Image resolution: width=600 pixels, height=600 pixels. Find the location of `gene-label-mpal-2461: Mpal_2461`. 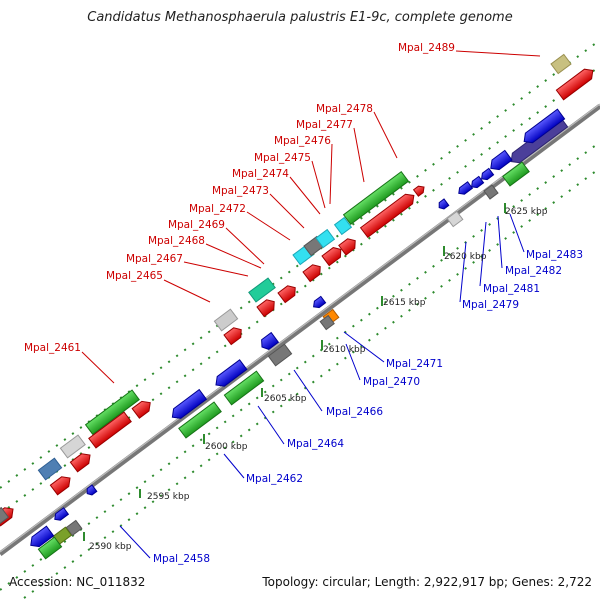

gene-label-mpal-2461: Mpal_2461 is located at coordinates (52, 348).